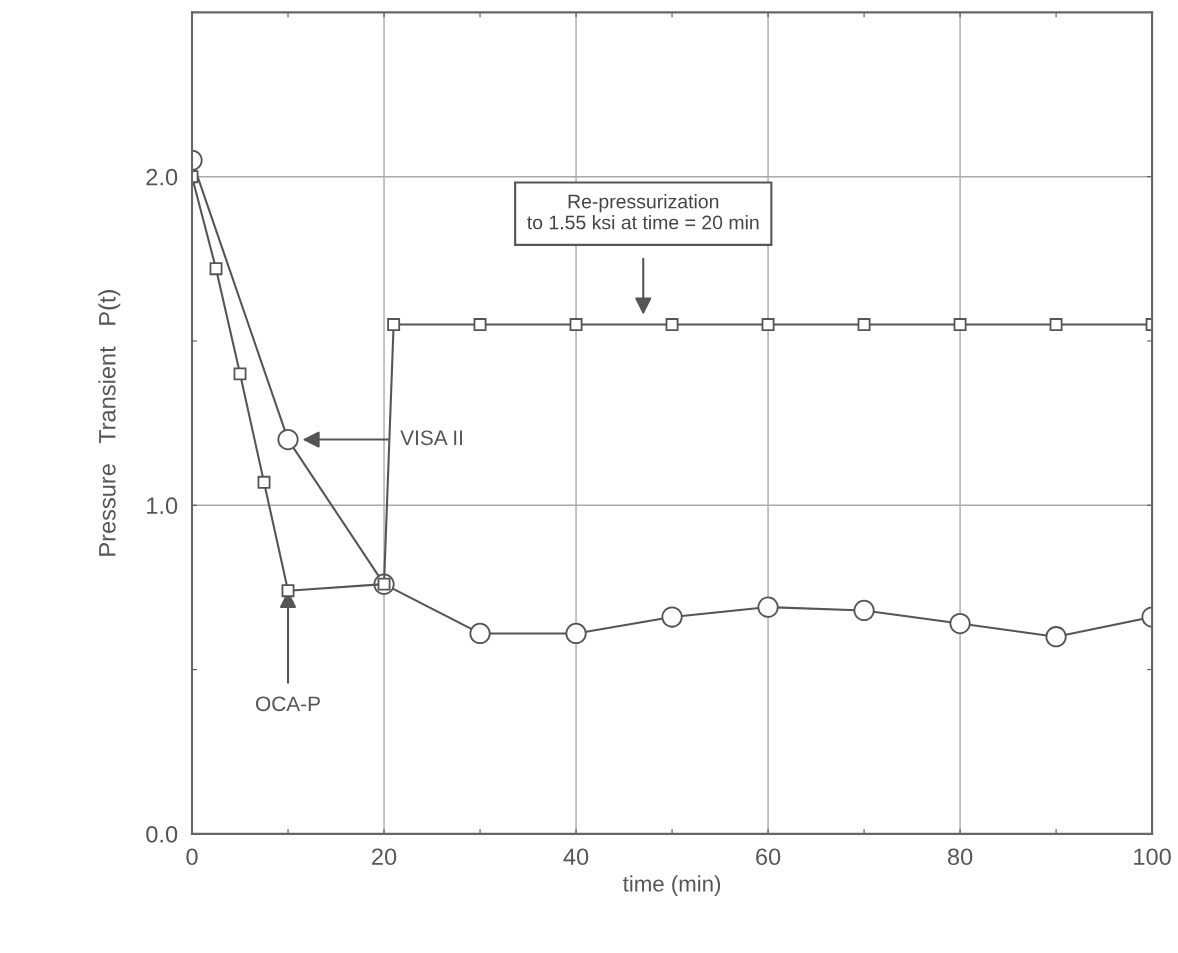  I want to click on y-tick-label: 1.0, so click(162, 506).